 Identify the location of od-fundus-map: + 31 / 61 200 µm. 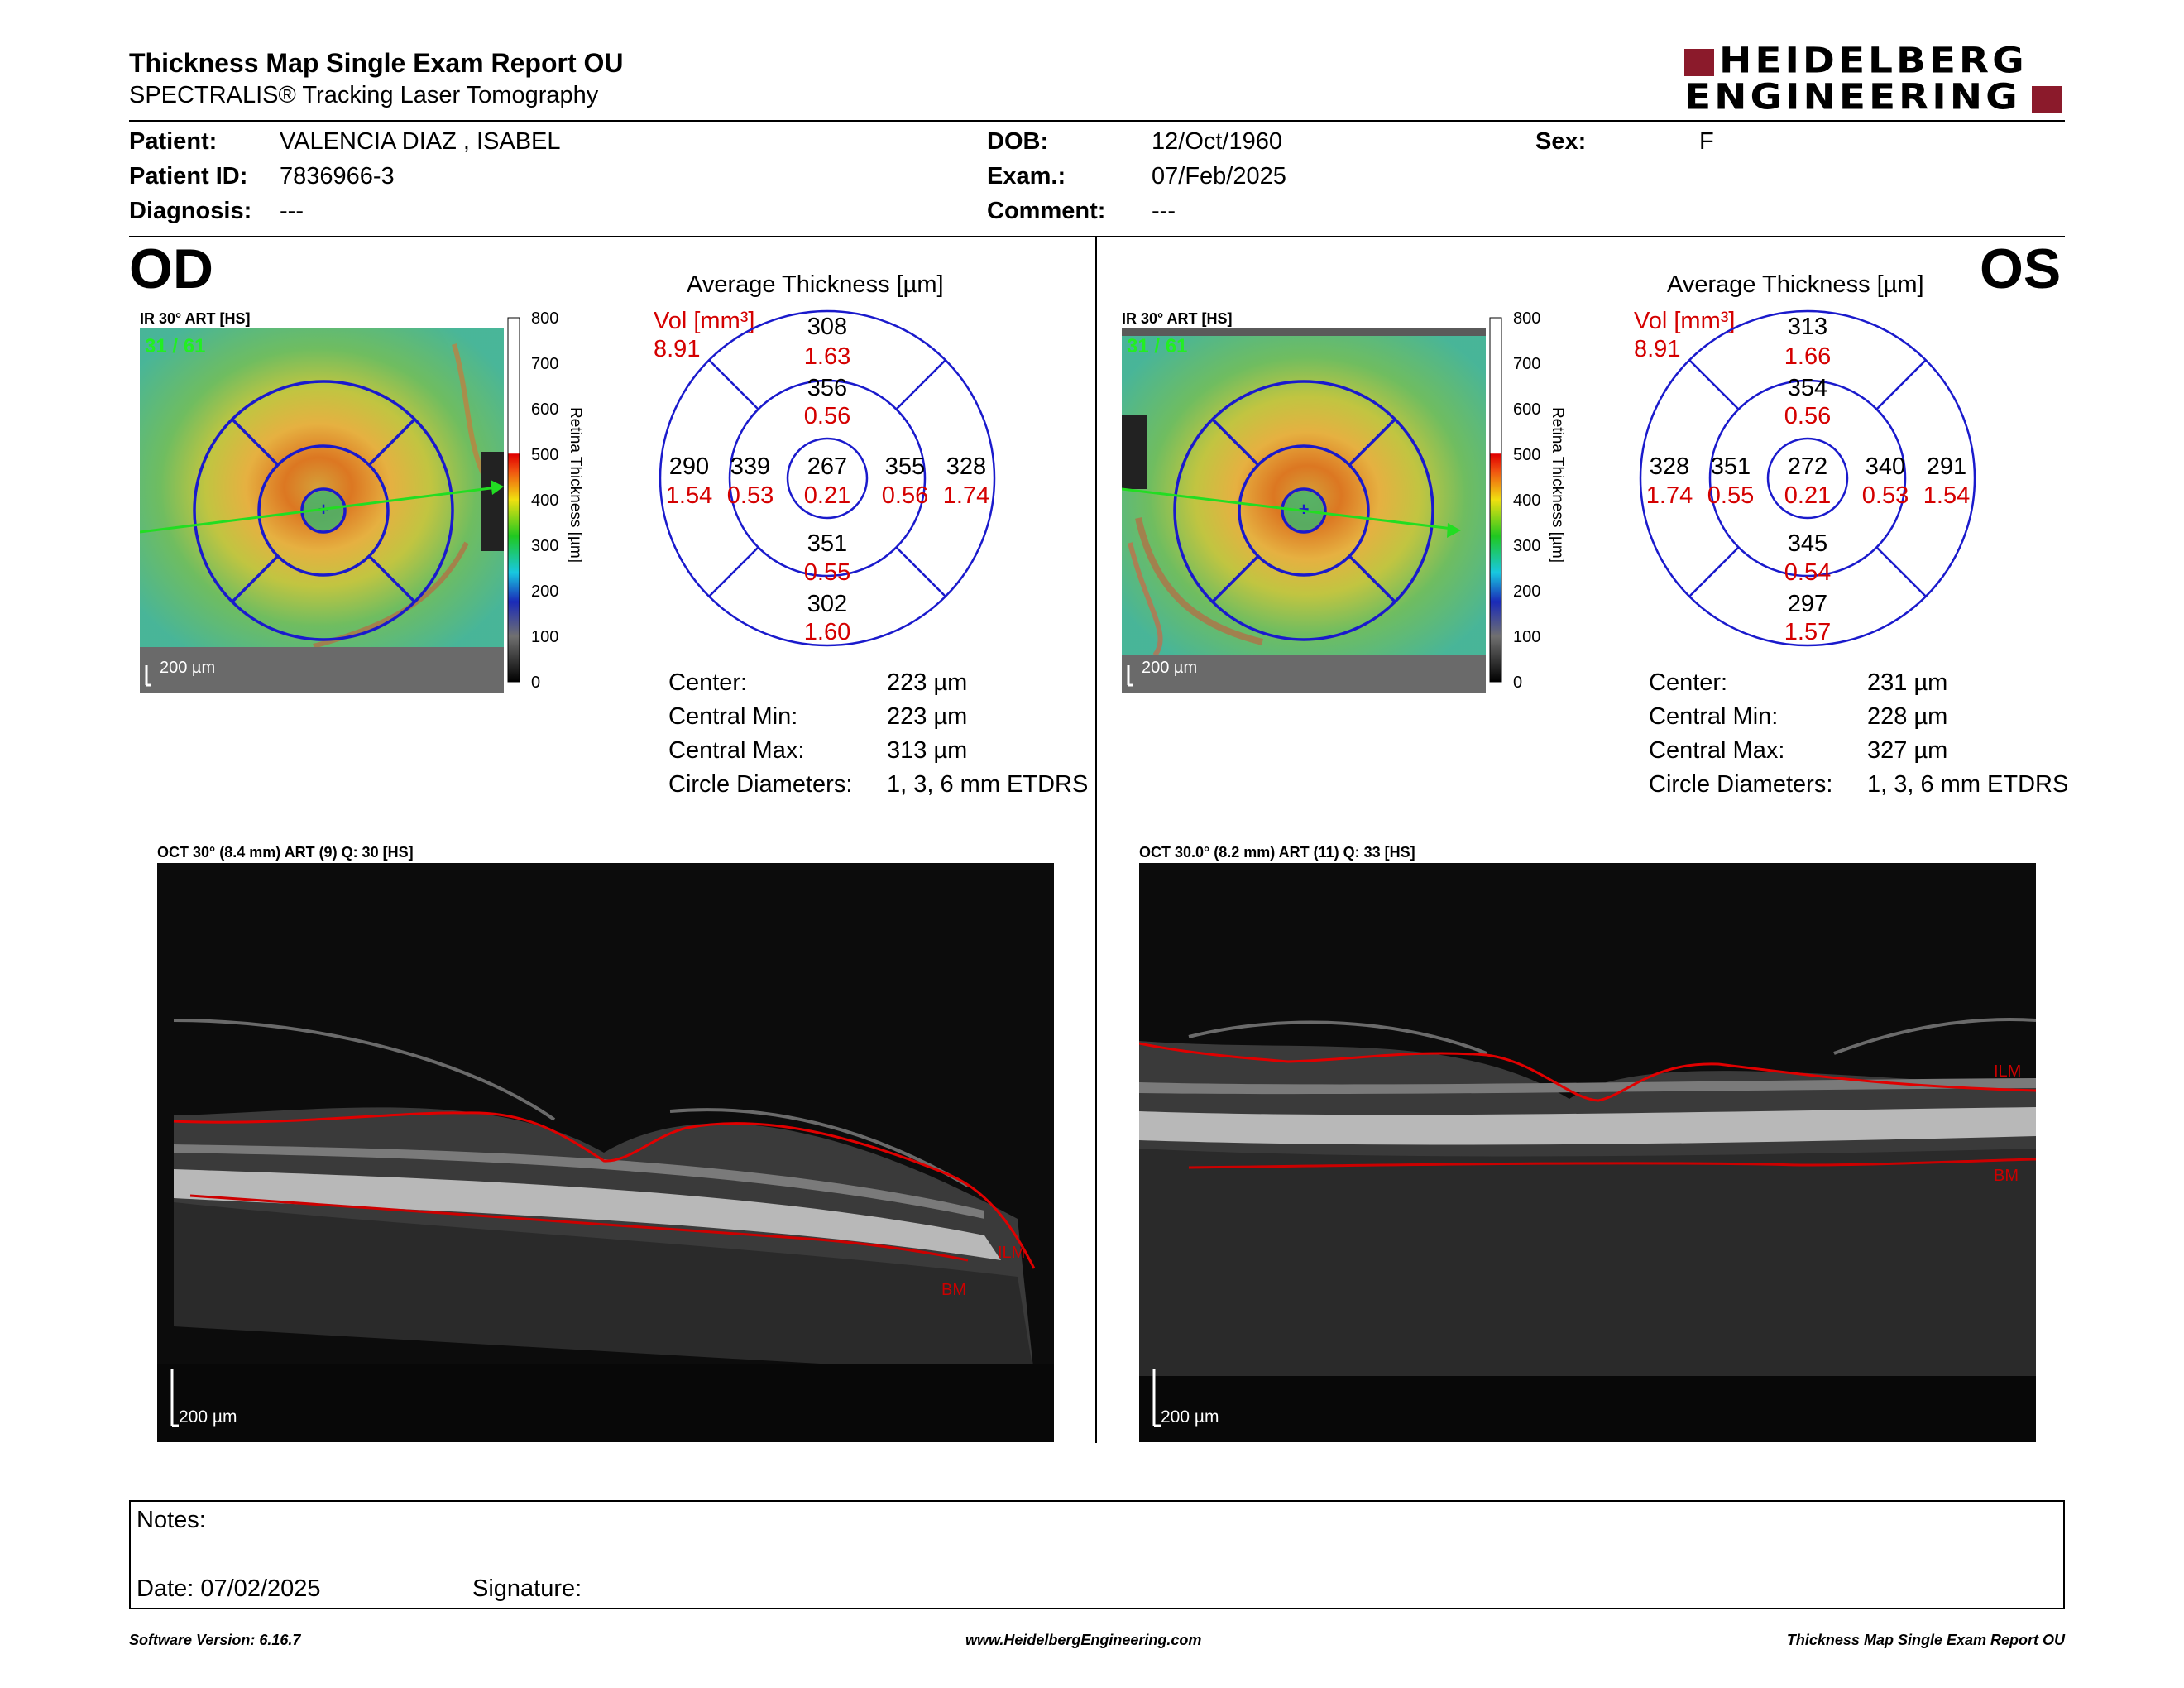
(322, 510).